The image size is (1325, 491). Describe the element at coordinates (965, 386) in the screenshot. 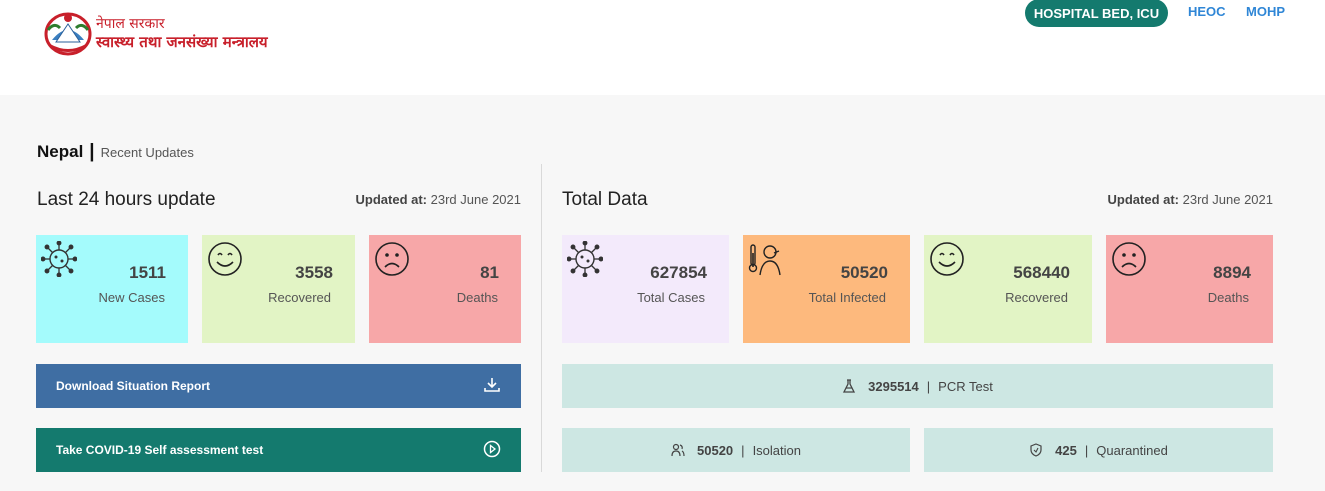

I see `pcr-test-label: PCR Test` at that location.